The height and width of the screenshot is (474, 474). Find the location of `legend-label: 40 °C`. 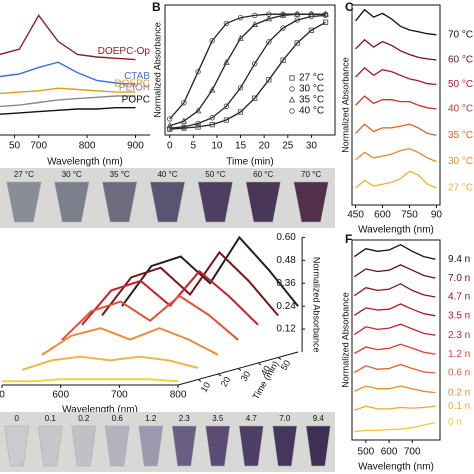

legend-label: 40 °C is located at coordinates (311, 111).